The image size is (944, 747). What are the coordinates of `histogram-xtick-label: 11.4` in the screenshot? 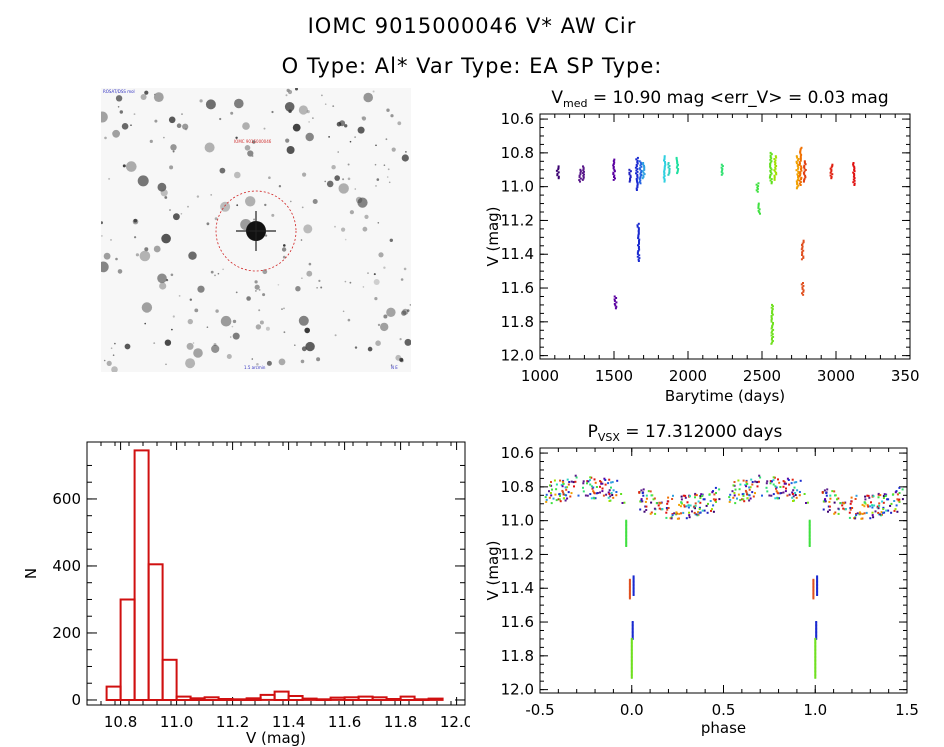 It's located at (288, 722).